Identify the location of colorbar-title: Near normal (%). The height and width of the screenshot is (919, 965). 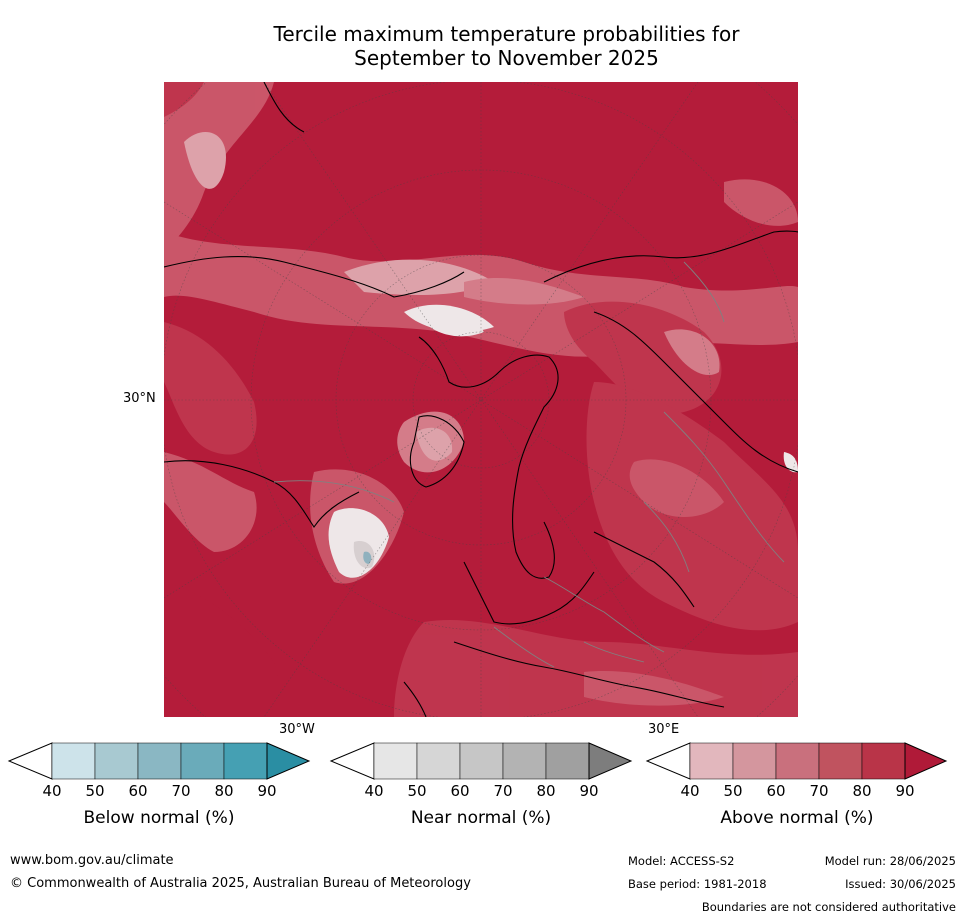
(481, 818).